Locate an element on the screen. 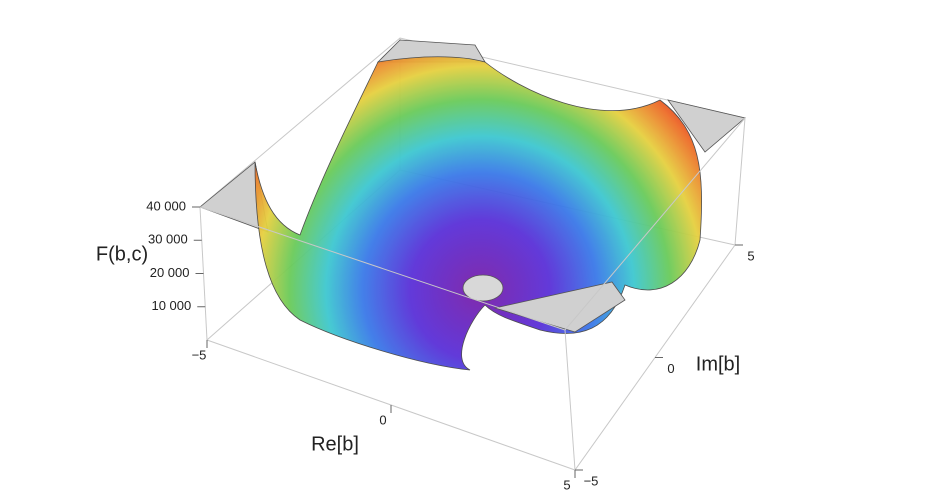 This screenshot has height=501, width=950. y-tick-label: 0 is located at coordinates (670, 368).